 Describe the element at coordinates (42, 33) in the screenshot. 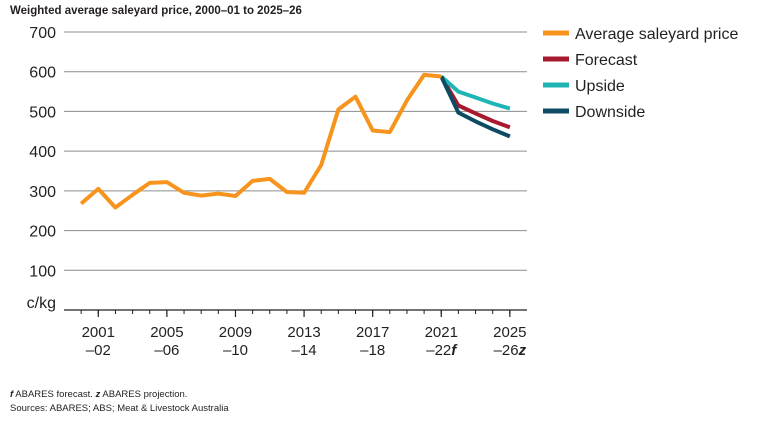

I see `y-tick-label-700: 700` at that location.